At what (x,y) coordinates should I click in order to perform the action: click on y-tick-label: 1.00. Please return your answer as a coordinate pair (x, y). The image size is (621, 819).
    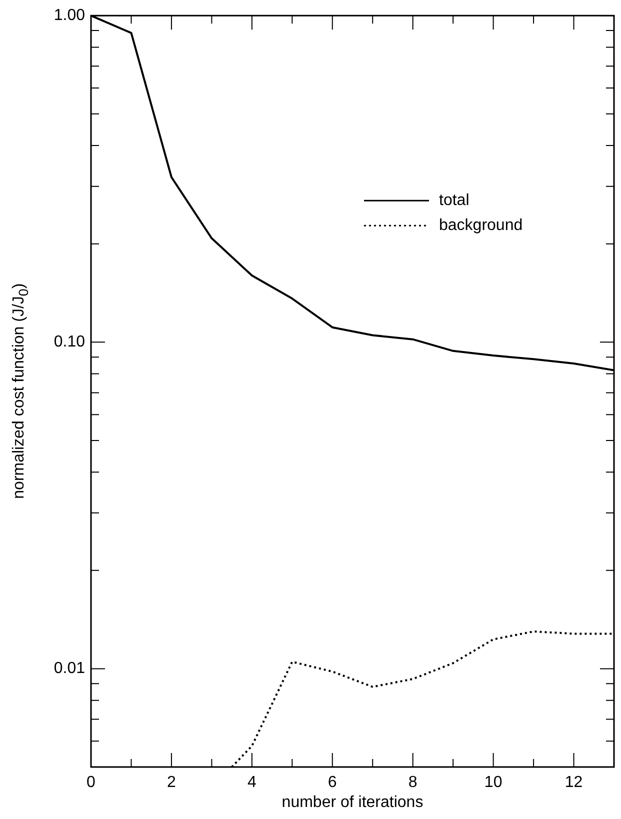
    Looking at the image, I should click on (70, 15).